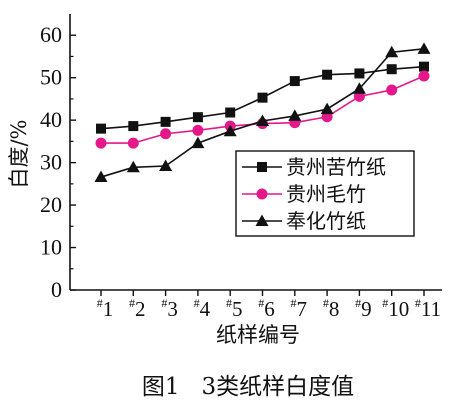 The height and width of the screenshot is (412, 463). Describe the element at coordinates (266, 308) in the screenshot. I see `x-tick-label: #6` at that location.